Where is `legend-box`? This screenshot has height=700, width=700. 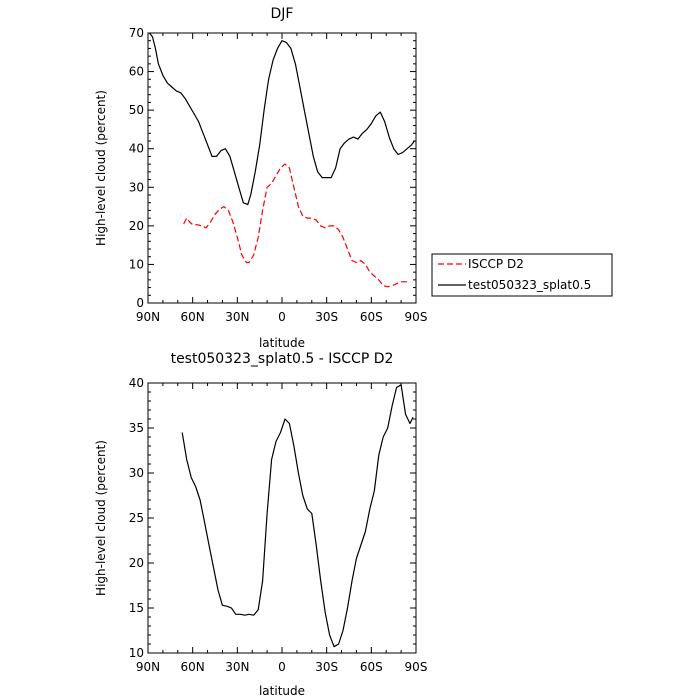
legend-box is located at coordinates (522, 275).